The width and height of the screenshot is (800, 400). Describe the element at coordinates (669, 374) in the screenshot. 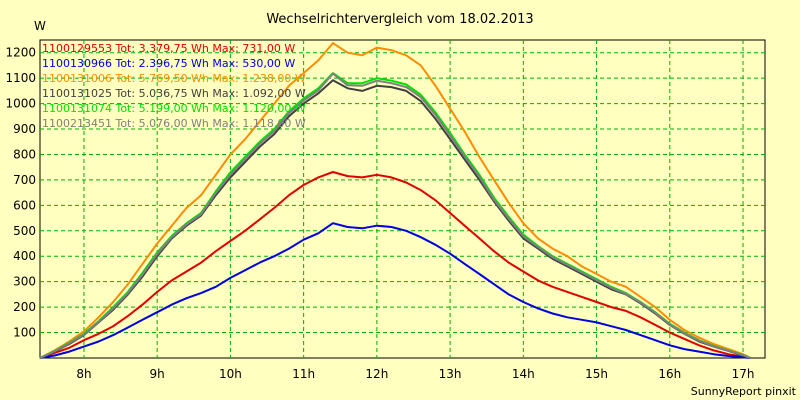

I see `x-tick-label: 16h` at that location.